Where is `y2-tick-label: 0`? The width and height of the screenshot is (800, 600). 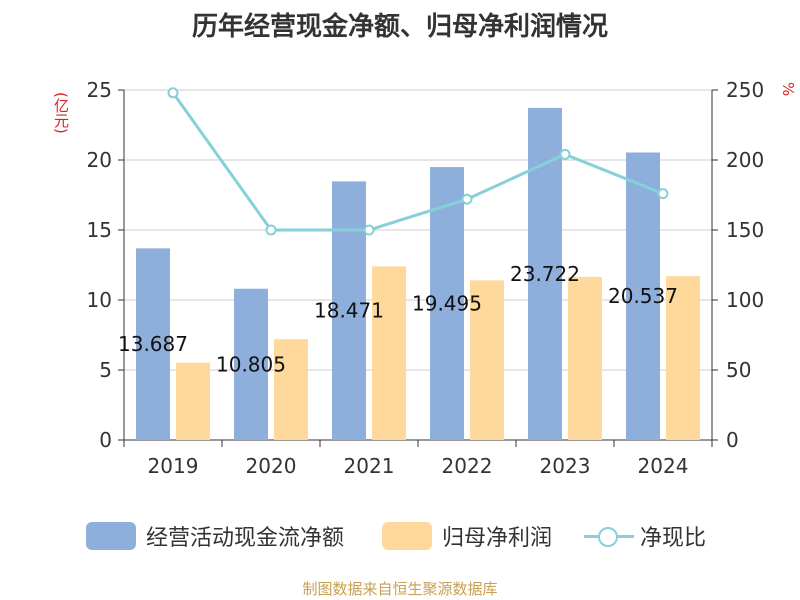 y2-tick-label: 0 is located at coordinates (732, 440).